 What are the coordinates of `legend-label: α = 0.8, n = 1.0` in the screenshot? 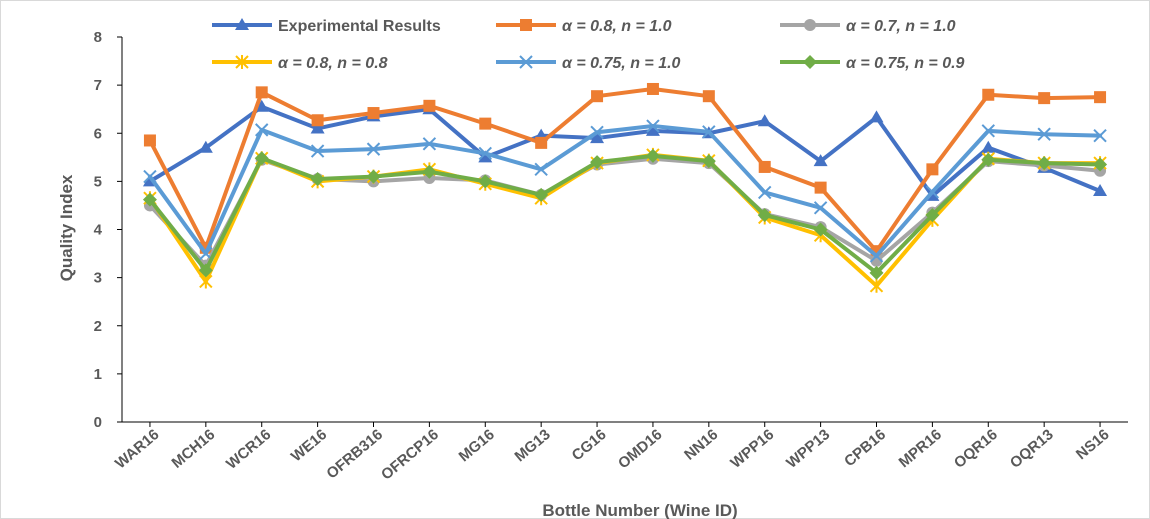 It's located at (617, 26).